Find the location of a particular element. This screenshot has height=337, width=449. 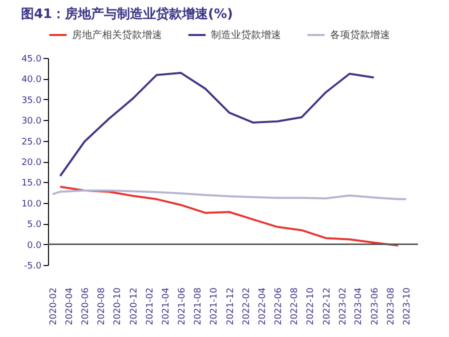

chart-title: 图41：房地产与制造业贷款增速(%) is located at coordinates (126, 14).